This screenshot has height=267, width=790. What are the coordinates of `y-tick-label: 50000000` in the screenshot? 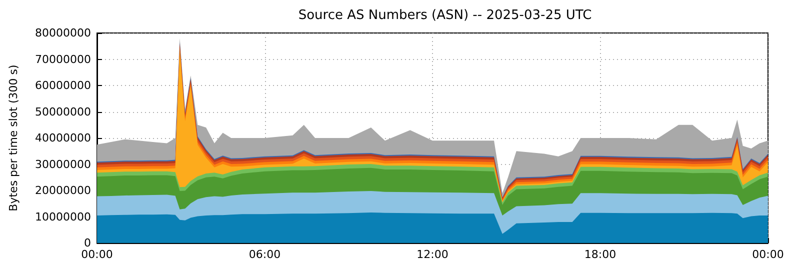 It's located at (63, 111).